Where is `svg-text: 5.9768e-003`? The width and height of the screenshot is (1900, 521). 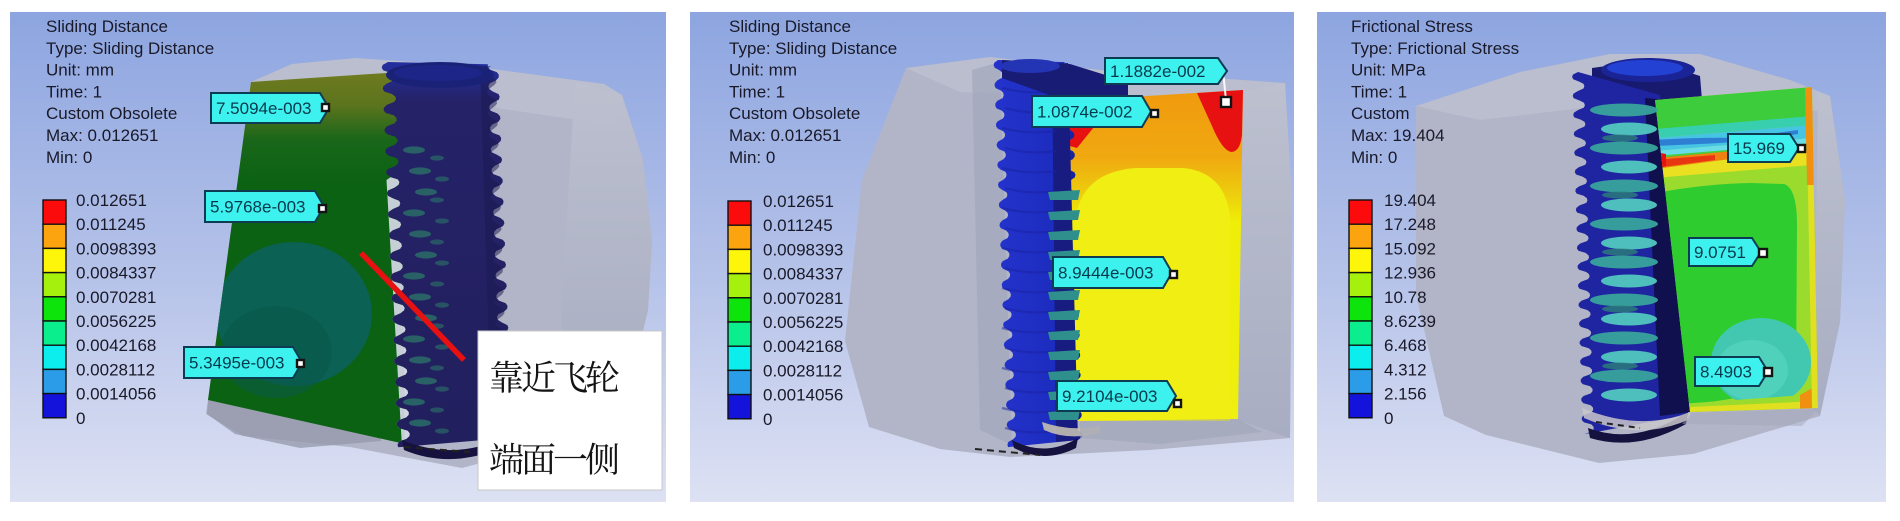
svg-text: 5.9768e-003 is located at coordinates (257, 207).